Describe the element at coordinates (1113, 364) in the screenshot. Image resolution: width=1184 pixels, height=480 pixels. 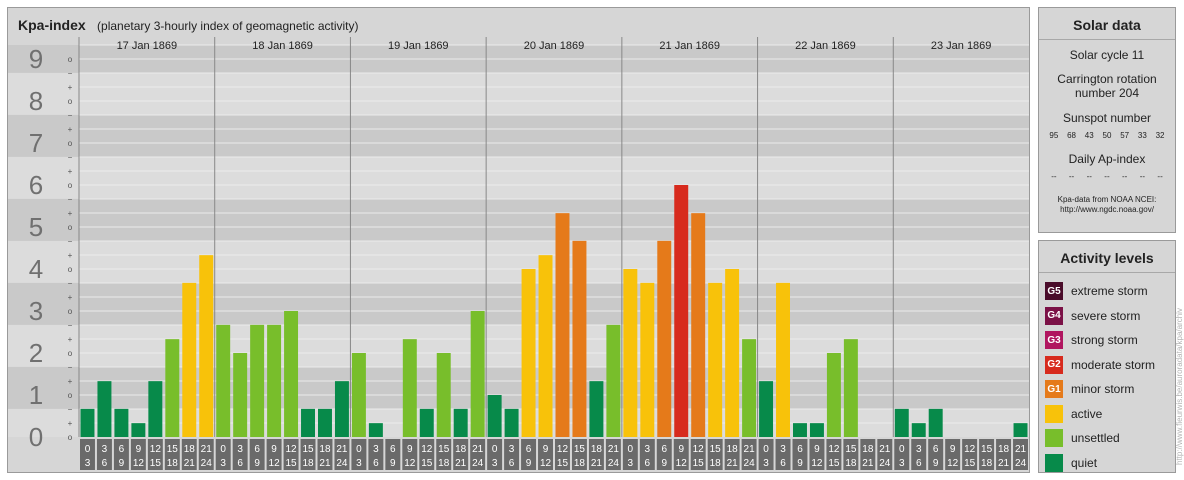
I see `legend-label: moderate storm` at that location.